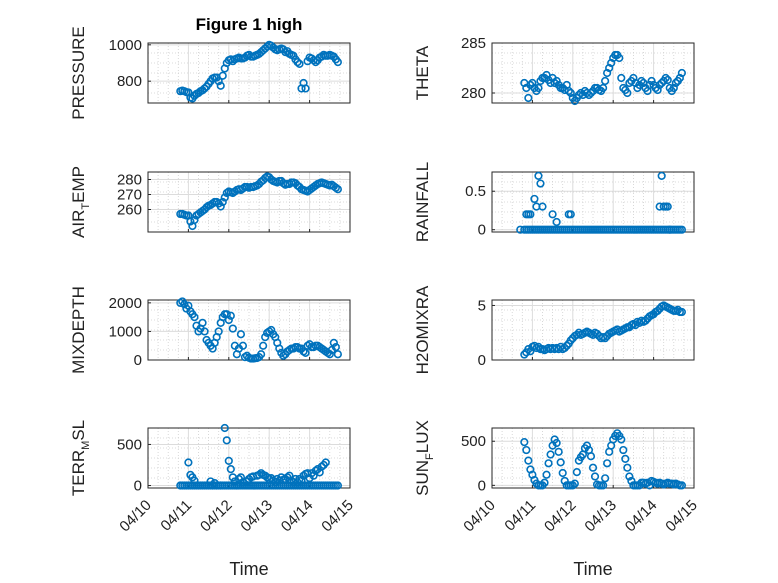 The image size is (778, 583). Describe the element at coordinates (424, 458) in the screenshot. I see `y-axis-label: SUNFLUX` at that location.